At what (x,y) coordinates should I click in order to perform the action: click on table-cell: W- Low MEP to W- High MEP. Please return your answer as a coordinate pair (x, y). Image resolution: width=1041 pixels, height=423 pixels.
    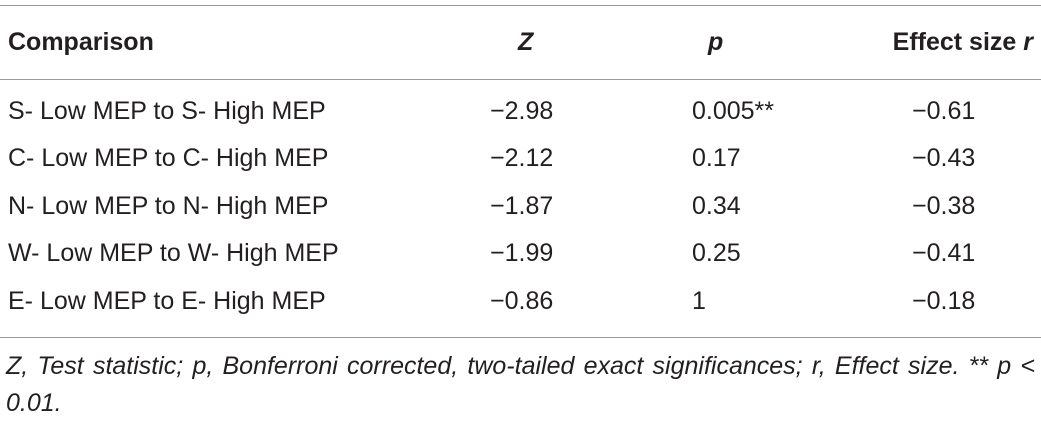
    Looking at the image, I should click on (173, 253).